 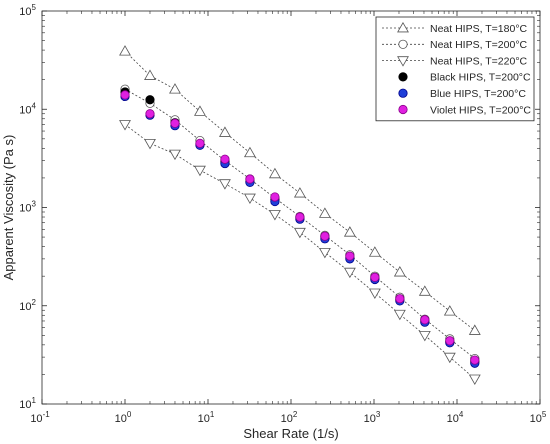 What do you see at coordinates (478, 94) in the screenshot?
I see `legend-label: Blue HIPS, T=200°C` at bounding box center [478, 94].